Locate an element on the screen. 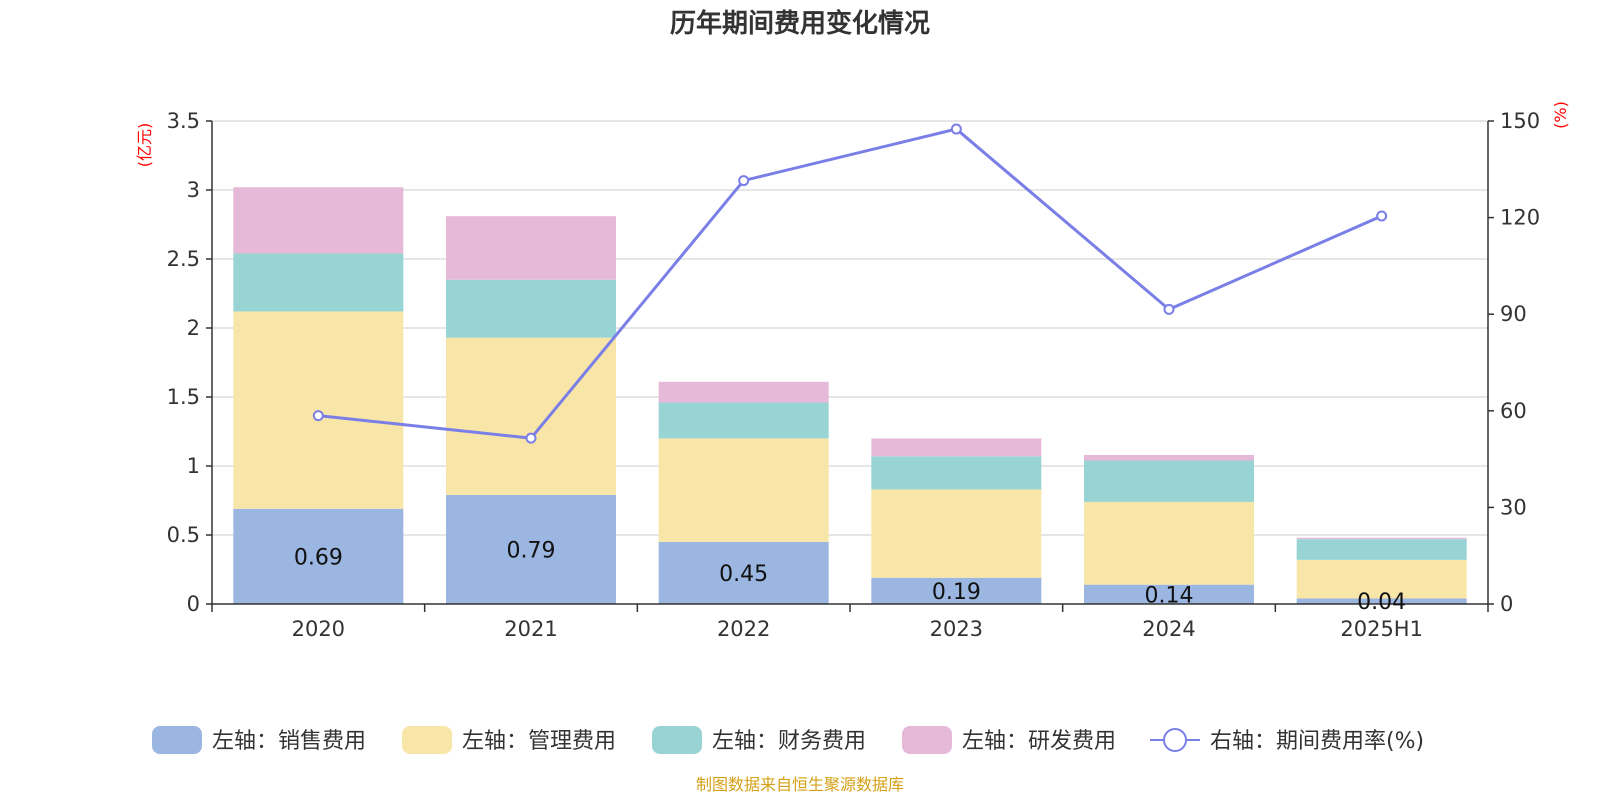  left-tick-label: 1 is located at coordinates (193, 466).